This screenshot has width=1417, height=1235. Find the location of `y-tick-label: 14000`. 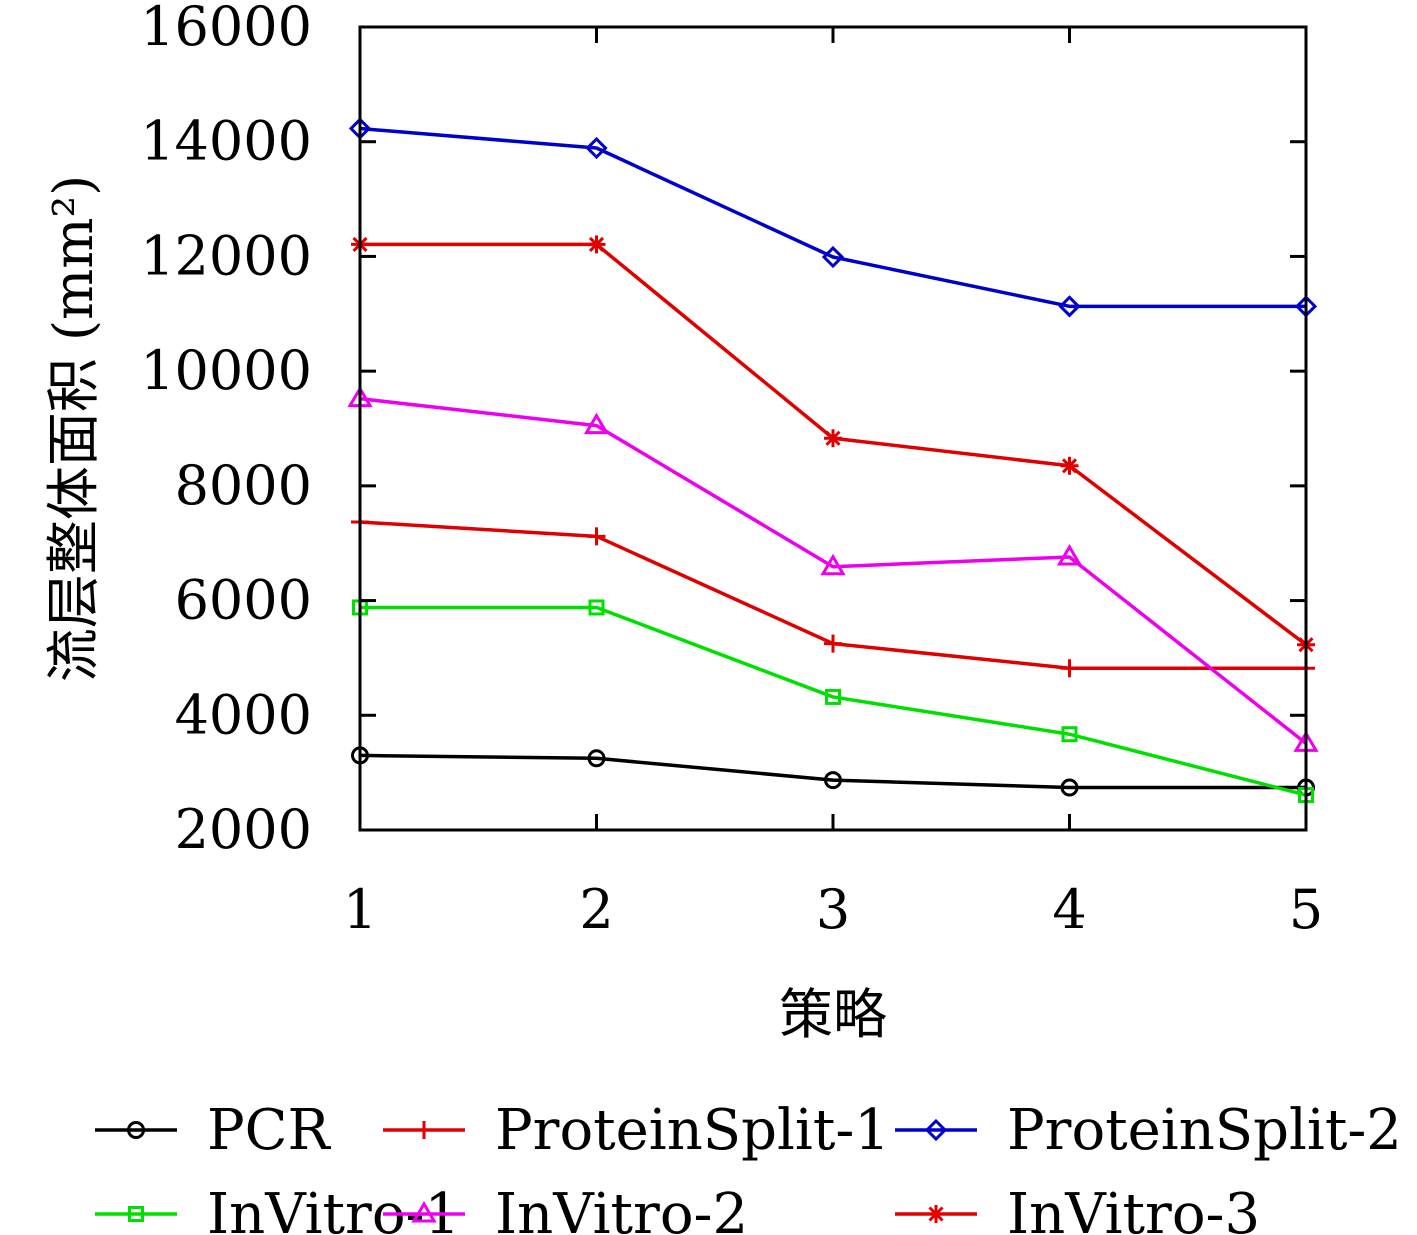

y-tick-label: 14000 is located at coordinates (226, 141).